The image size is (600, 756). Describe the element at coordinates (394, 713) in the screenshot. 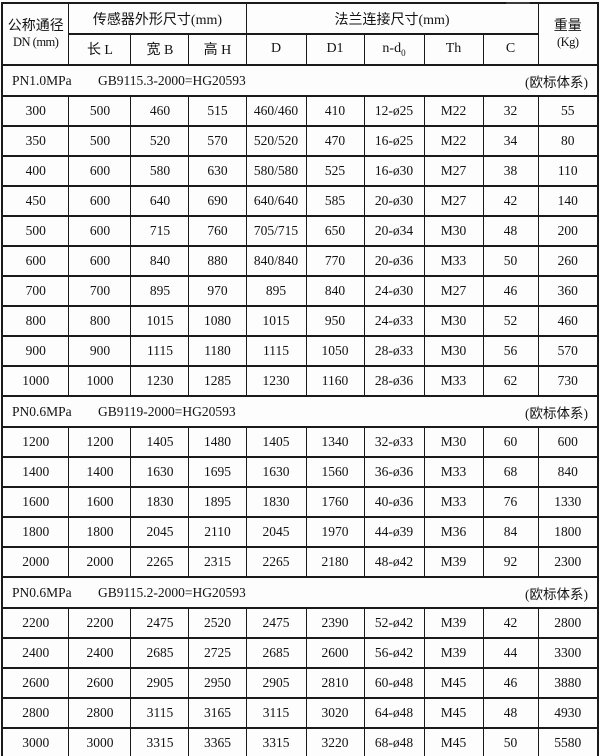

I see `table-cell: 64-ø48` at that location.